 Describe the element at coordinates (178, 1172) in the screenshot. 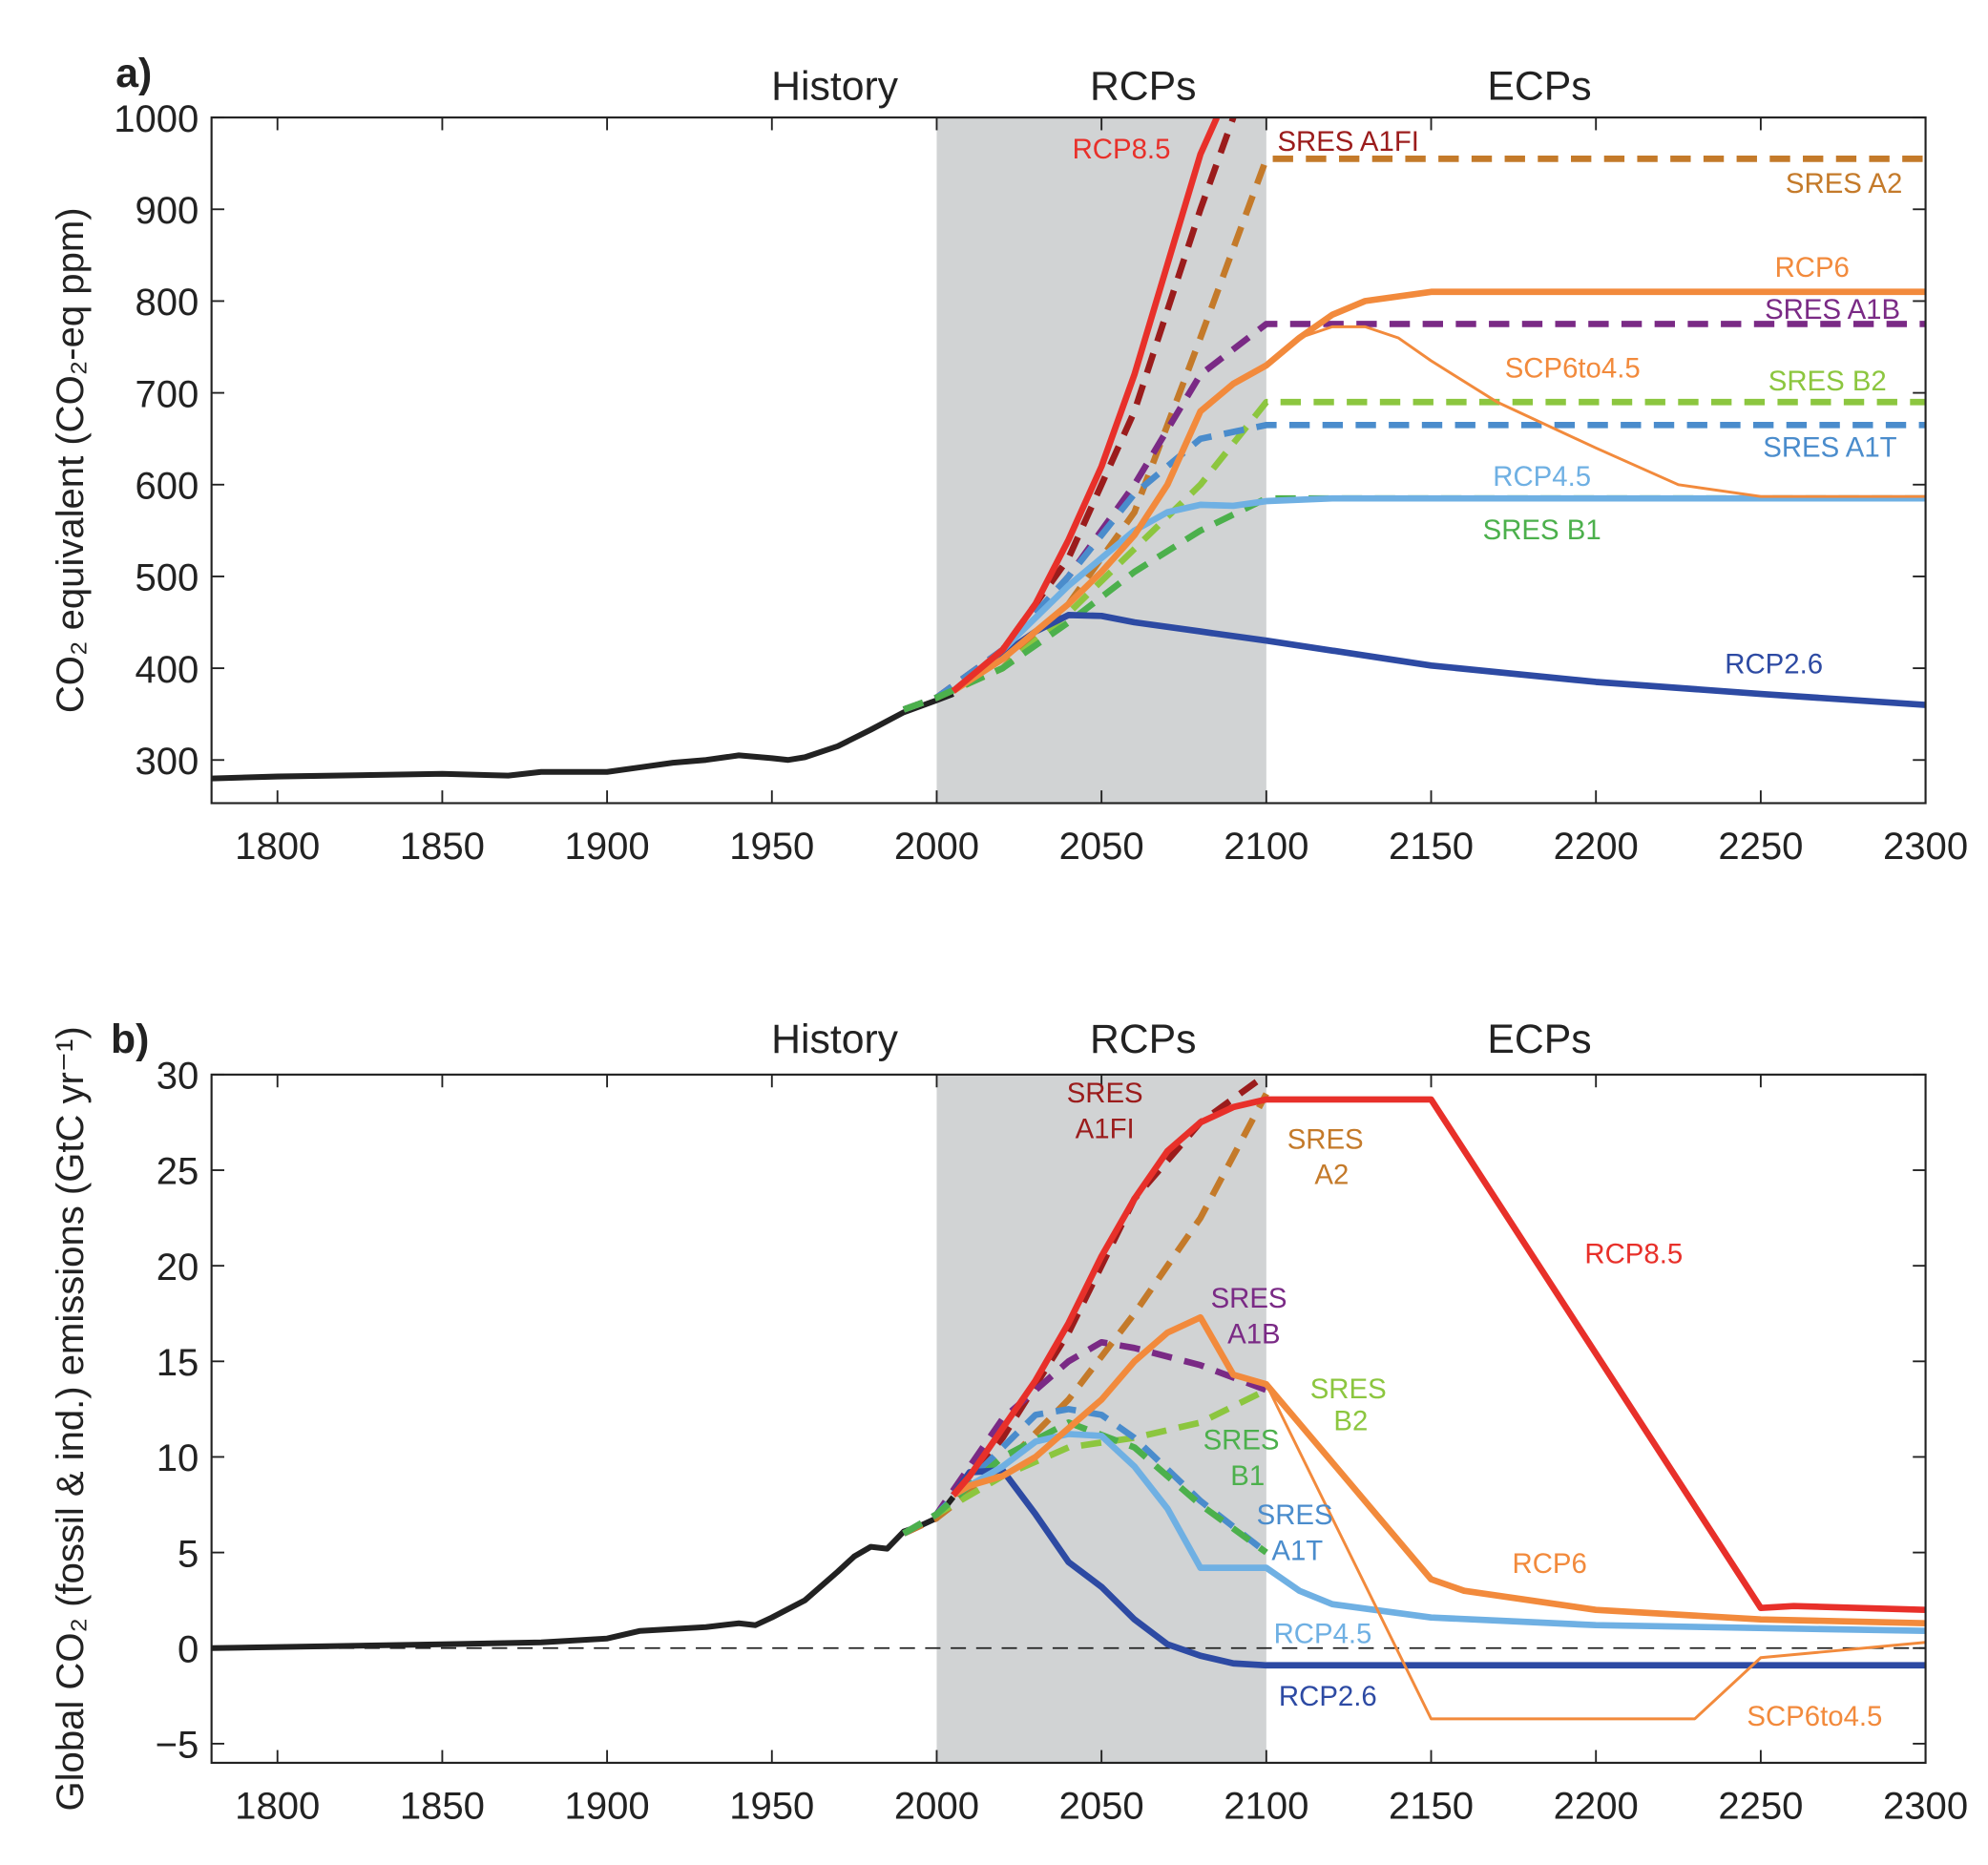

I see `y-tick-label: 25` at that location.